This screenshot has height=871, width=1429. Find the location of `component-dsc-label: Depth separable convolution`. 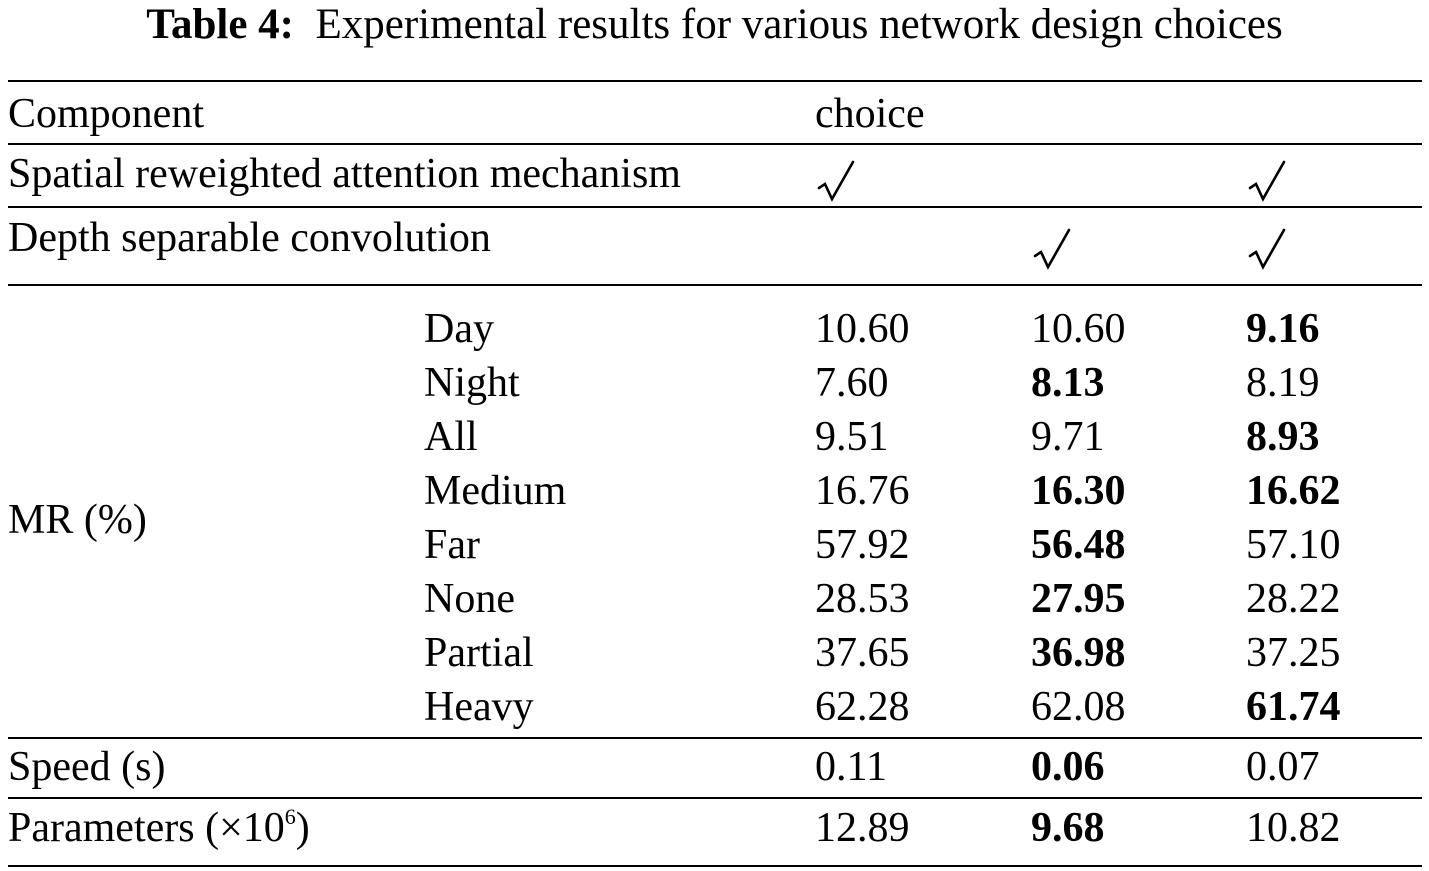

component-dsc-label: Depth separable convolution is located at coordinates (249, 238).